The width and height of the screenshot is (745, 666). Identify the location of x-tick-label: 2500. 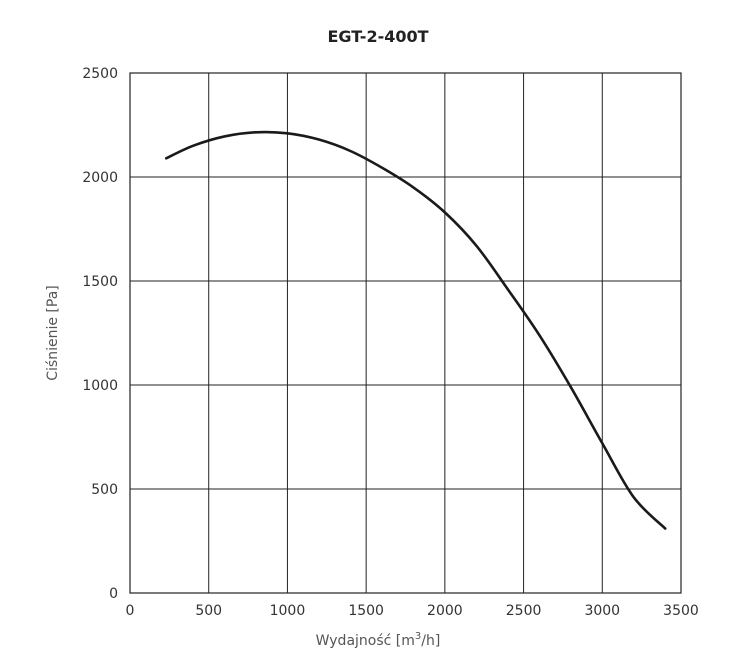
(524, 611).